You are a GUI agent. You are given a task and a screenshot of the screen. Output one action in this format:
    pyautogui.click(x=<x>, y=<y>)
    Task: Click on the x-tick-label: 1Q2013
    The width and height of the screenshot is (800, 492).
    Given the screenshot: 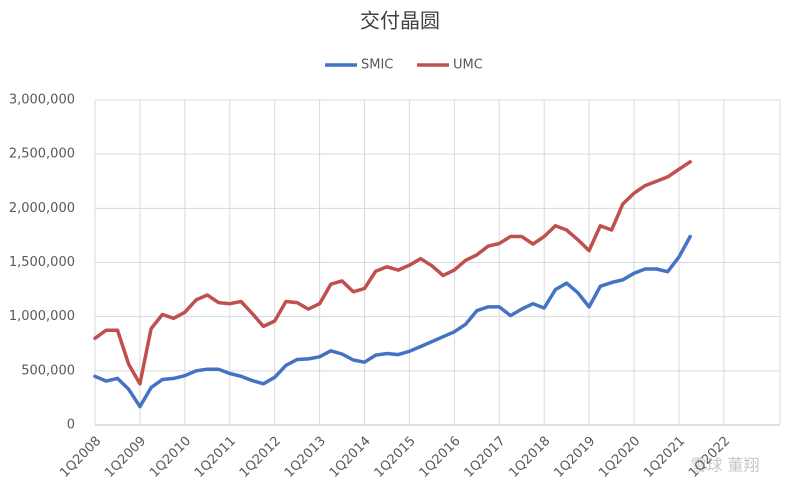 What is the action you would take?
    pyautogui.click(x=305, y=457)
    